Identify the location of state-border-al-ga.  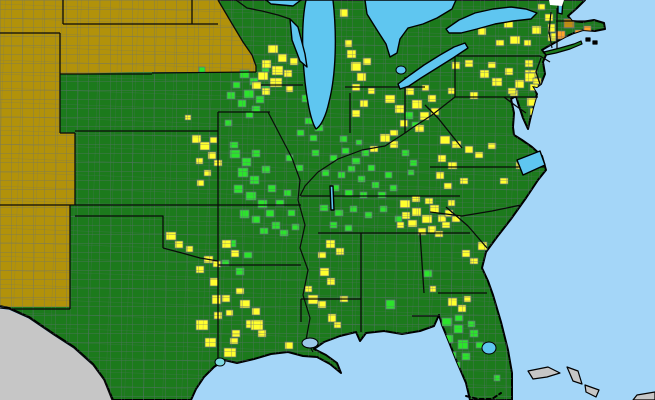
(422, 263).